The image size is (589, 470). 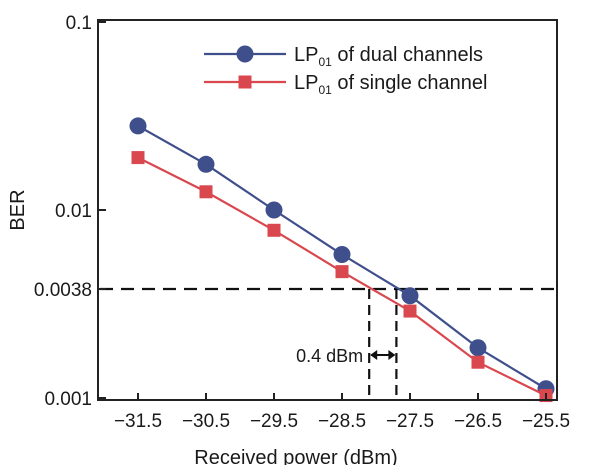 What do you see at coordinates (329, 356) in the screenshot?
I see `gap-label: 0.4 dBm` at bounding box center [329, 356].